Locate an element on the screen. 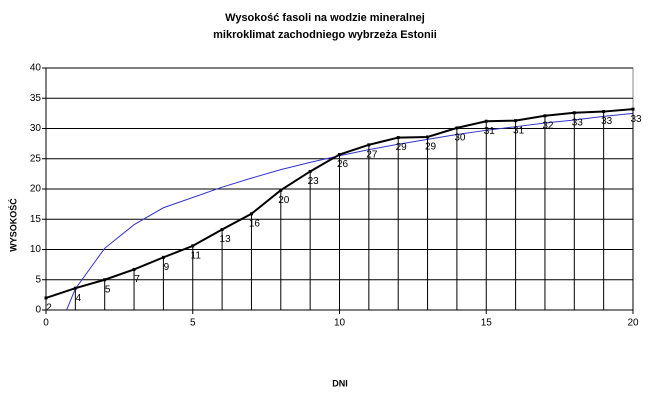 The height and width of the screenshot is (404, 650). data-label: 5 is located at coordinates (108, 289).